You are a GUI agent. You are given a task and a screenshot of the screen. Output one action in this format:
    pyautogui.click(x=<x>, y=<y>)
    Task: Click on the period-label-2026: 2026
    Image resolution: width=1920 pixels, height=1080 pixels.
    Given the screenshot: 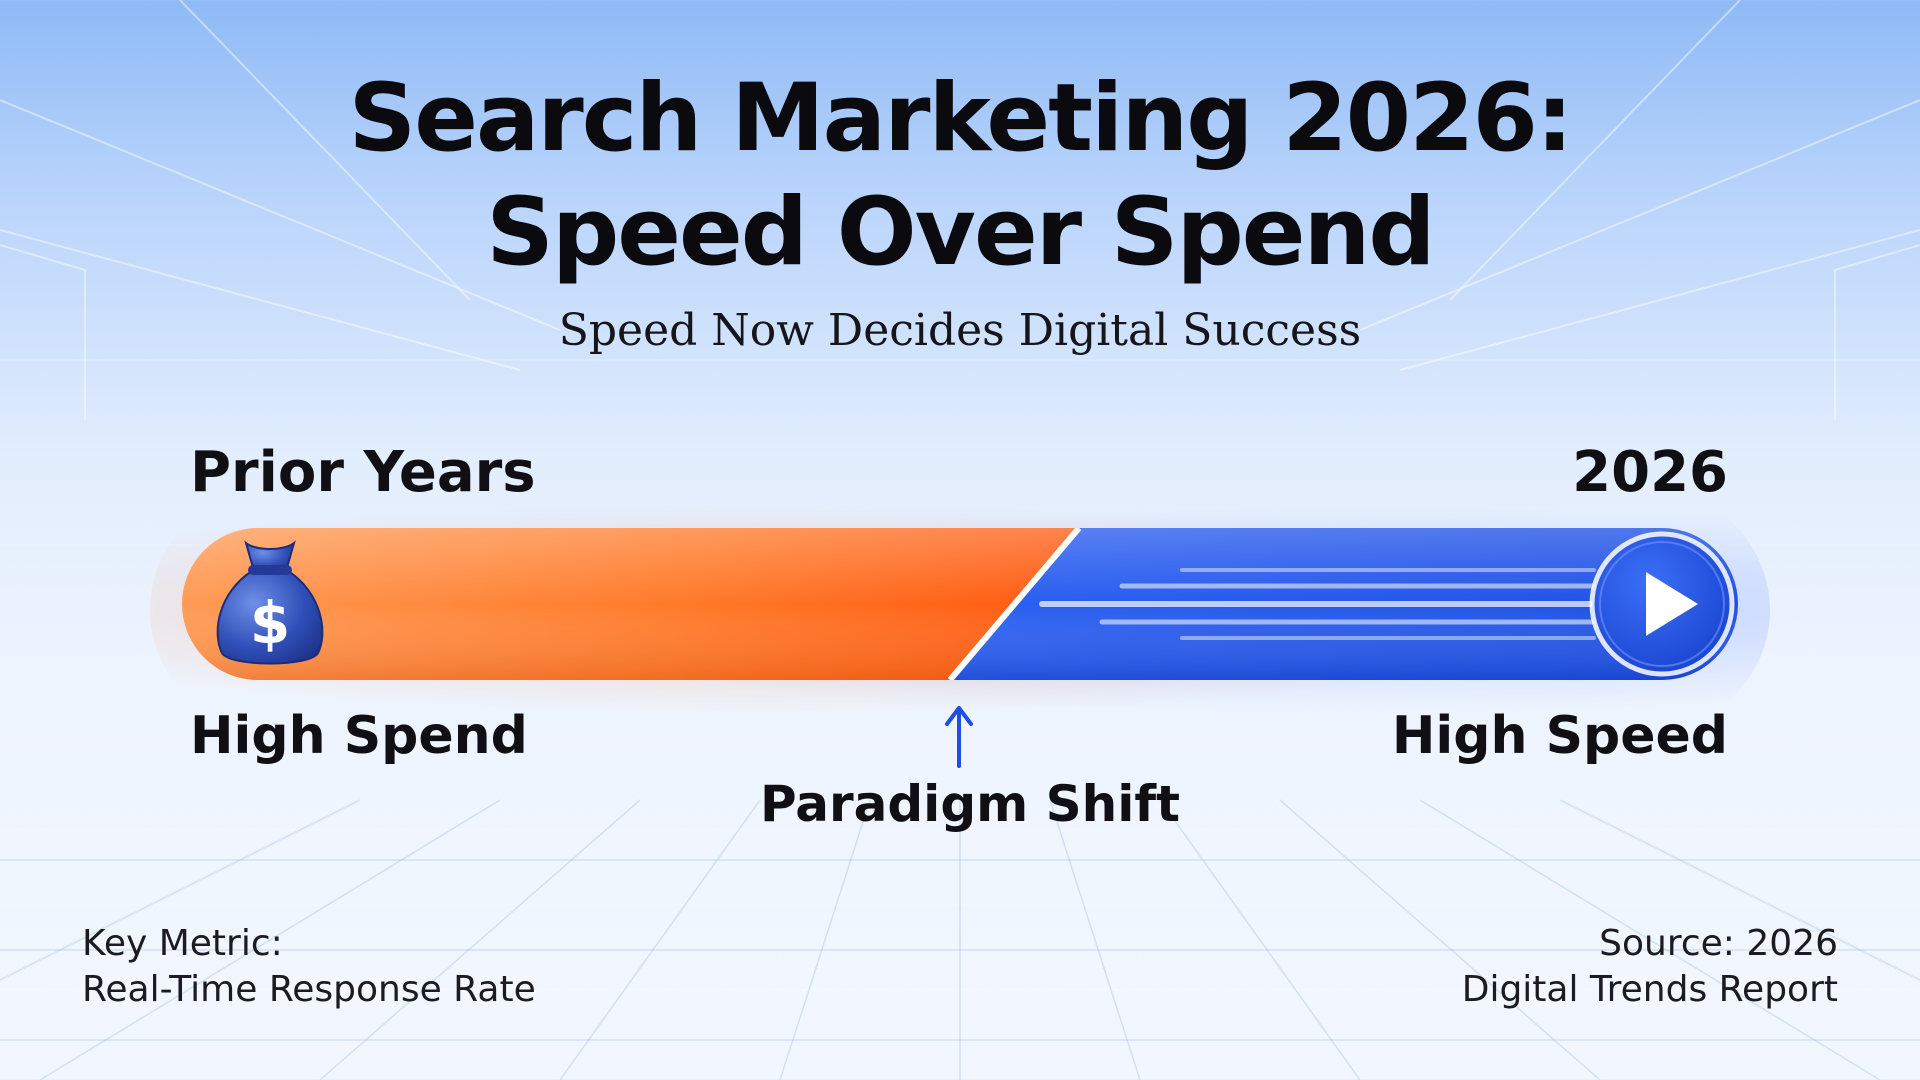 What is the action you would take?
    pyautogui.click(x=1650, y=472)
    